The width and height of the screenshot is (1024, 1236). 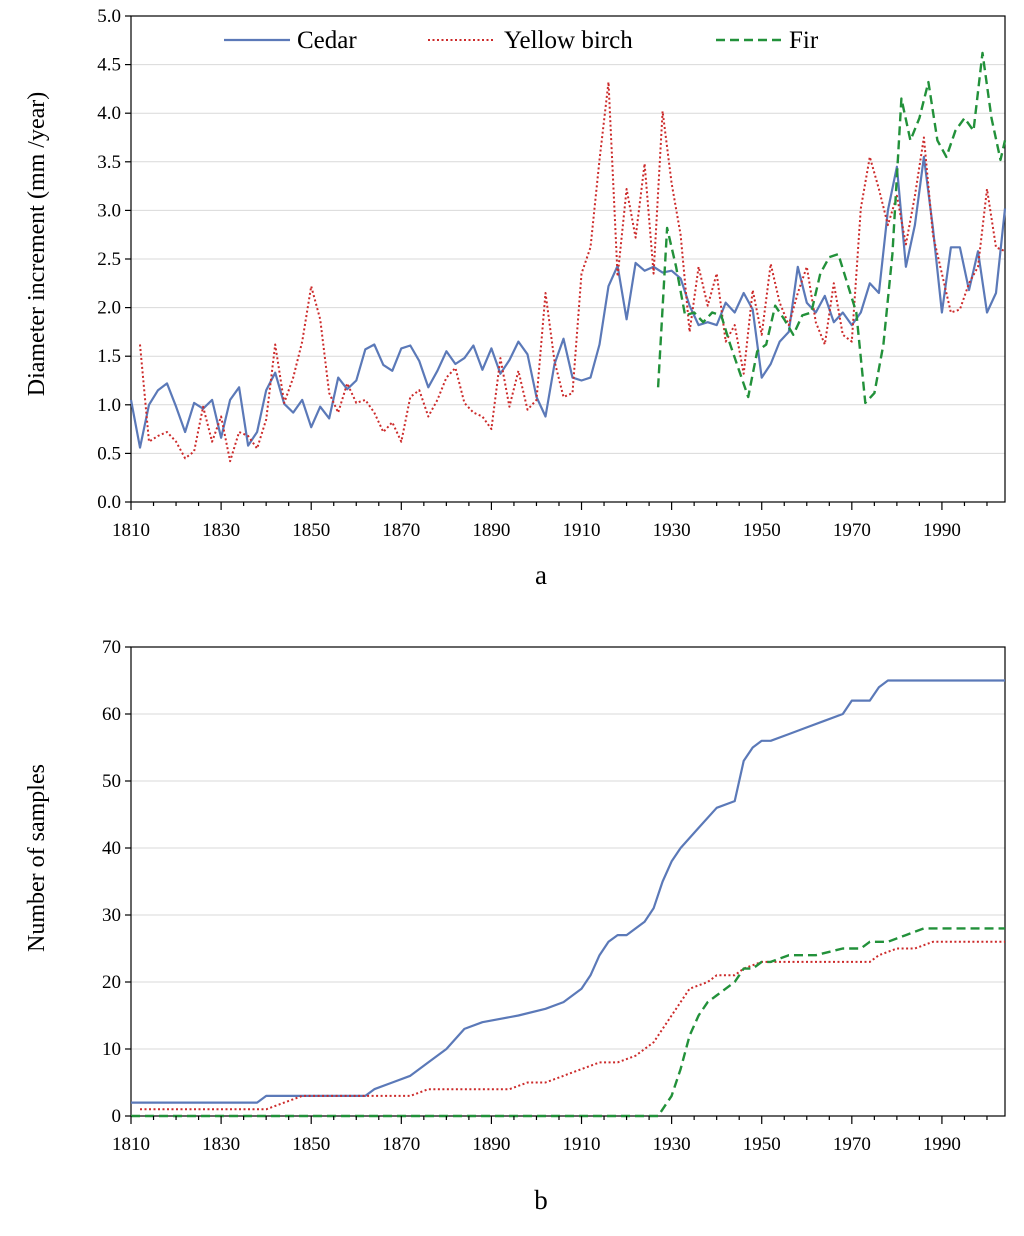 I want to click on panel-b-y-tick-label: 0, so click(x=117, y=1116).